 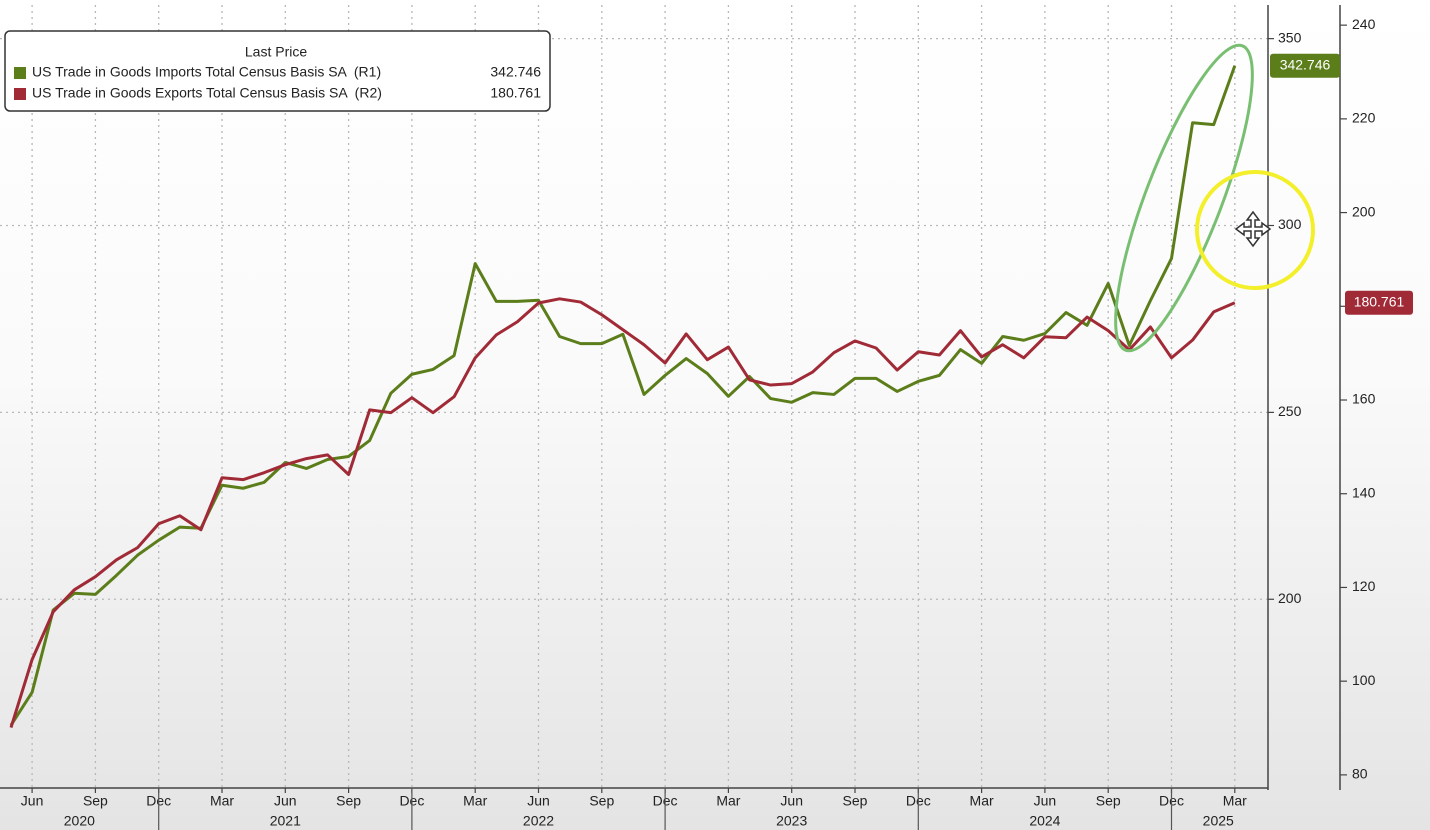 I want to click on legend-value: 180.761, so click(x=515, y=93).